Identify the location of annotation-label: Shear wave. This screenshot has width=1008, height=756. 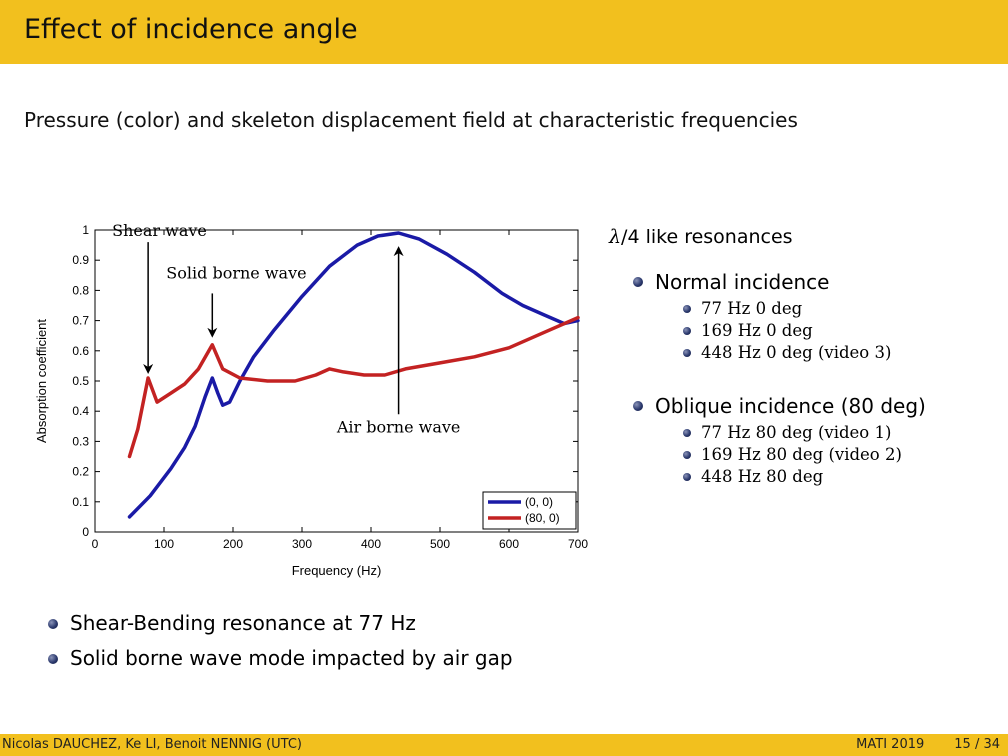
(159, 230).